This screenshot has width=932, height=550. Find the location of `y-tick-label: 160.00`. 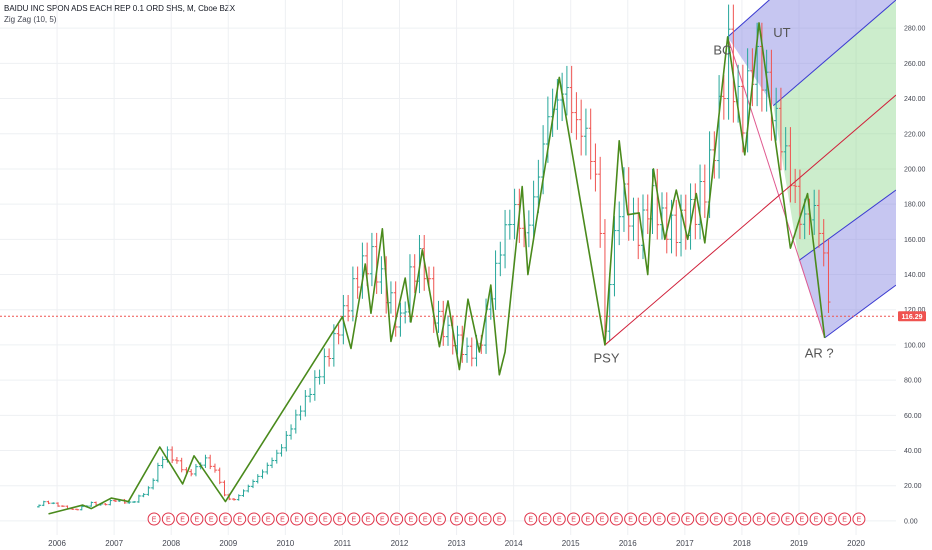

y-tick-label: 160.00 is located at coordinates (915, 240).